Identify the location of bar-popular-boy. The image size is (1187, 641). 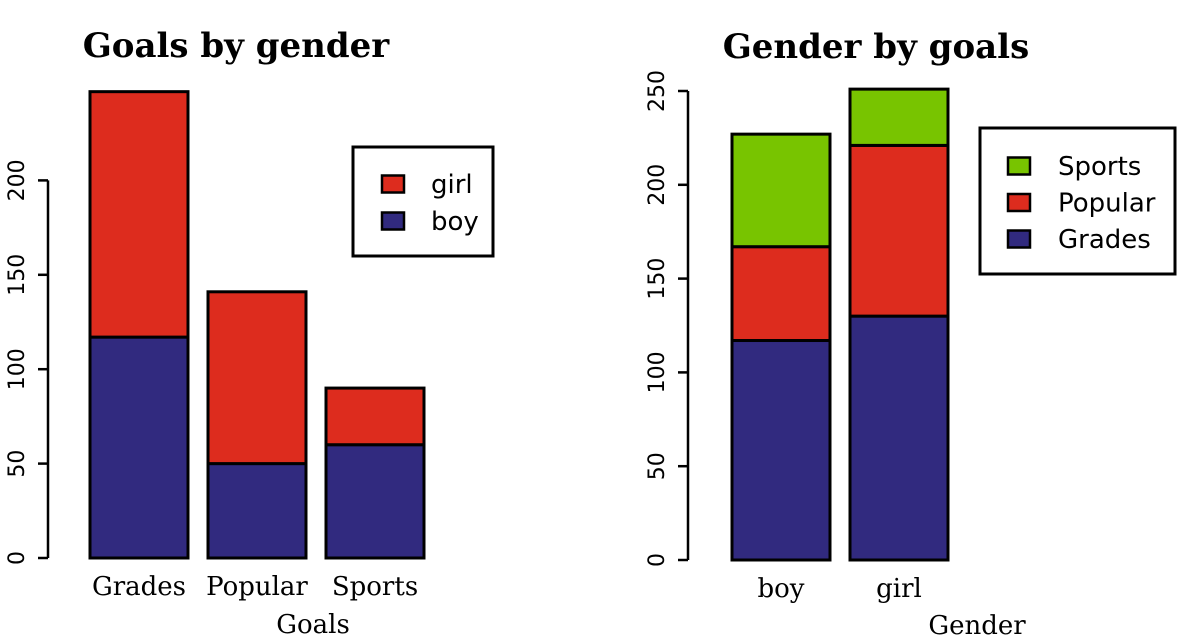
(257, 511).